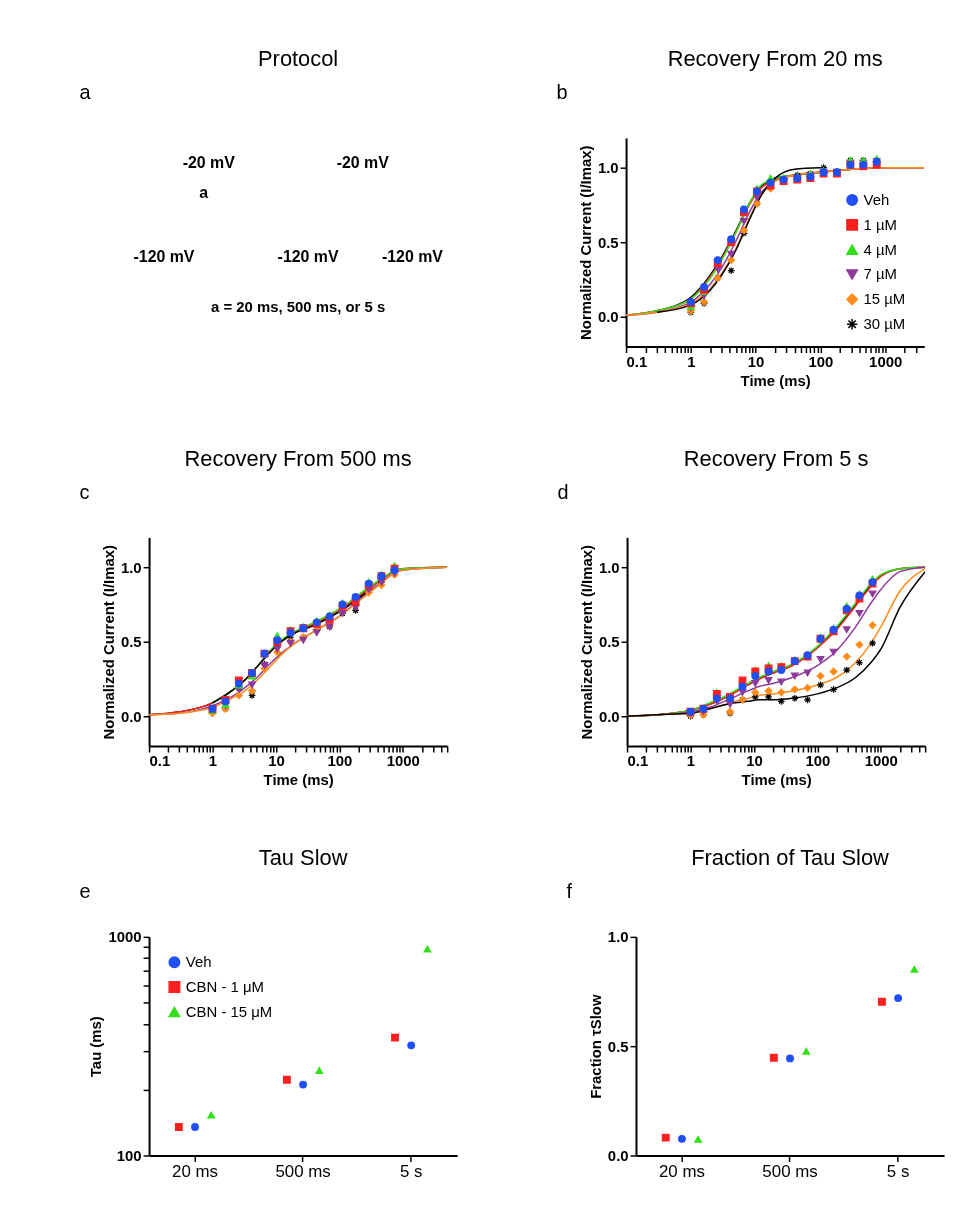  What do you see at coordinates (85, 891) in the screenshot?
I see `text: e` at bounding box center [85, 891].